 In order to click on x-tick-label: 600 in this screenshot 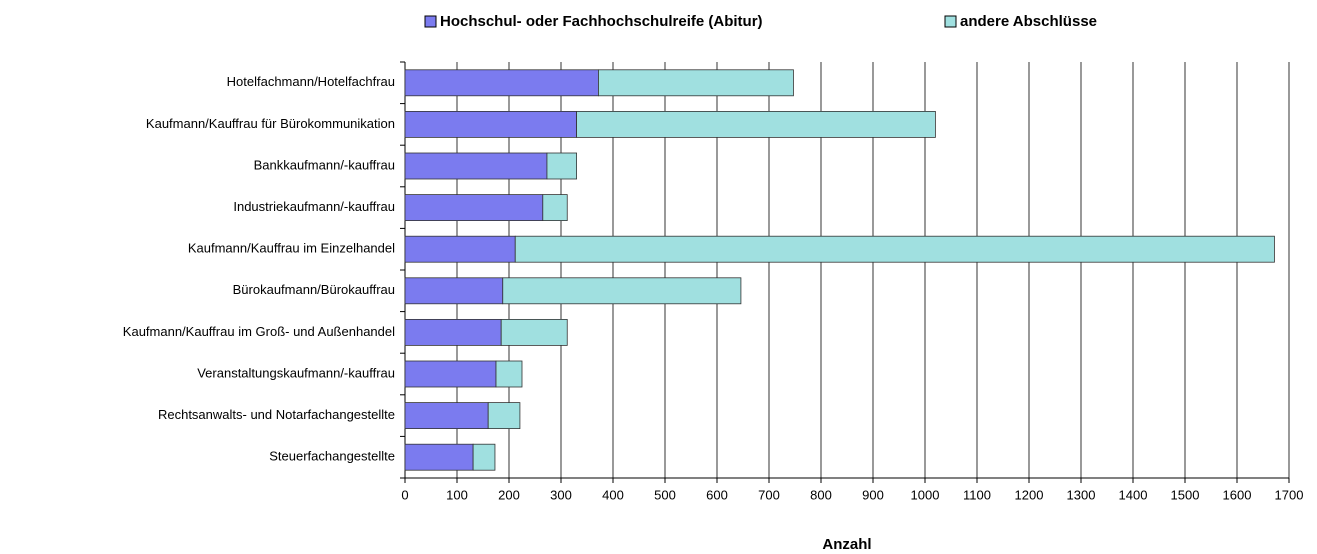, I will do `click(717, 494)`.